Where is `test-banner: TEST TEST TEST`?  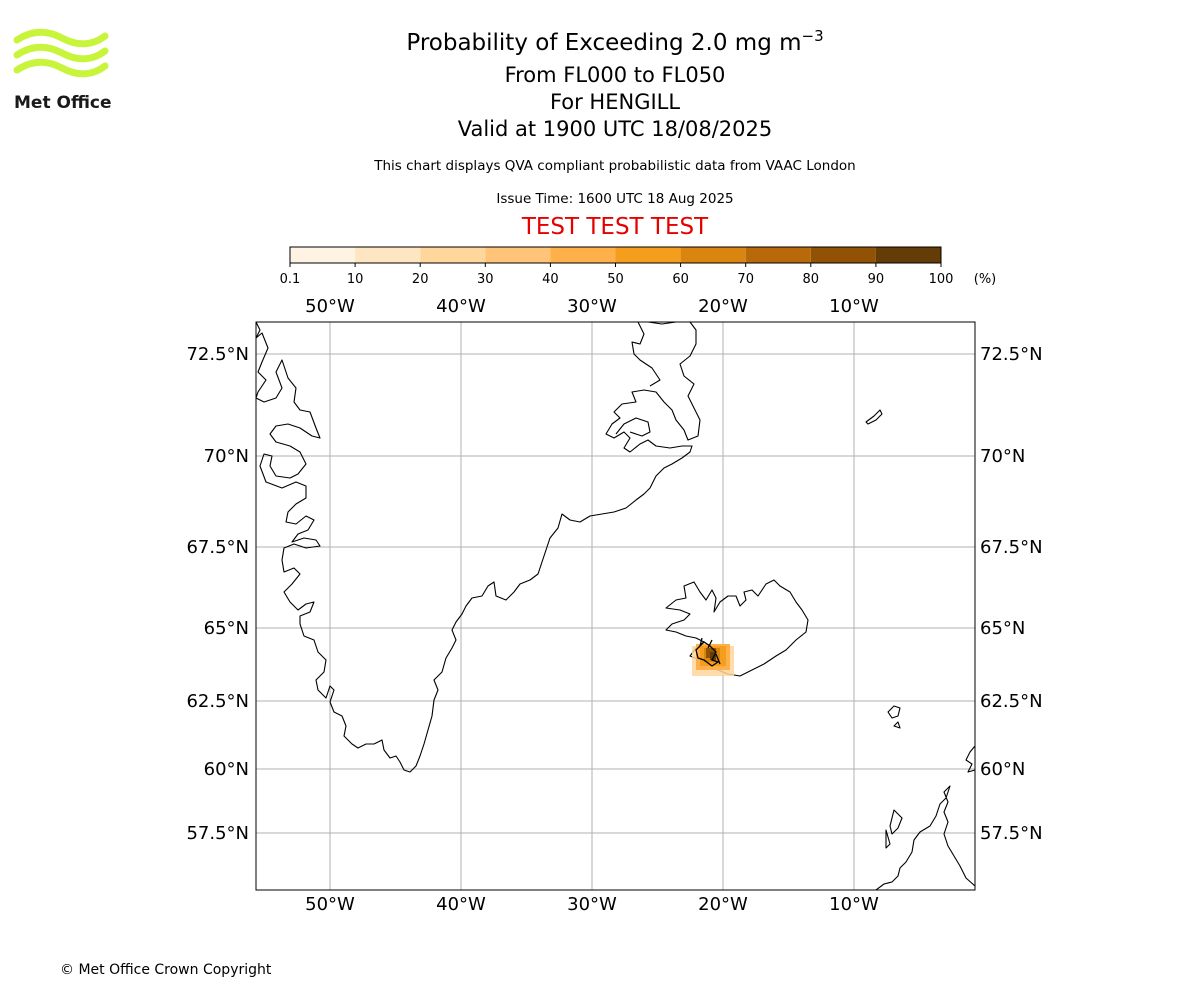 test-banner: TEST TEST TEST is located at coordinates (615, 227).